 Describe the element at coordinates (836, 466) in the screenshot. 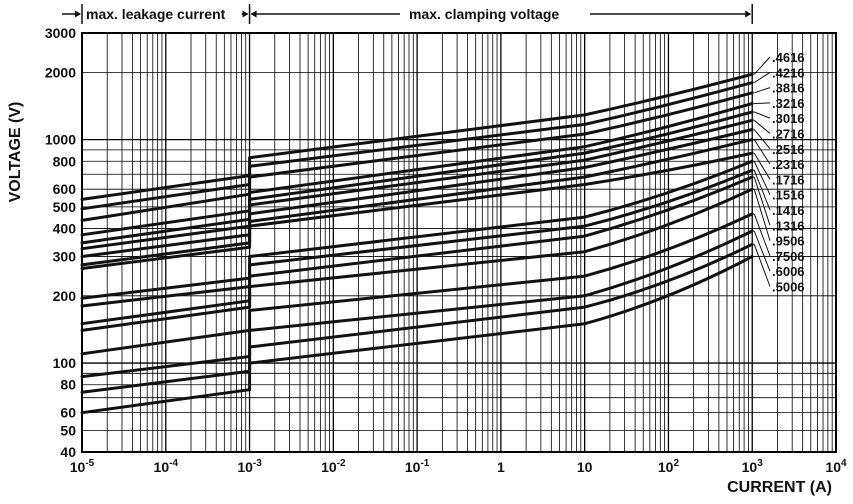

I see `x-tick-label: 10⁴` at that location.